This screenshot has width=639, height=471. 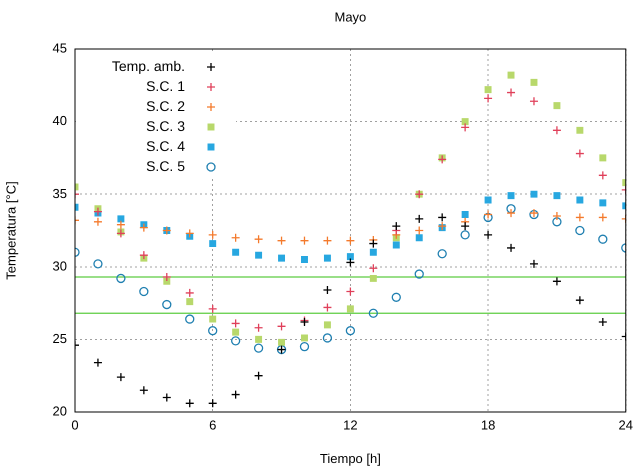 What do you see at coordinates (166, 126) in the screenshot?
I see `legend-label: S.C. 3` at bounding box center [166, 126].